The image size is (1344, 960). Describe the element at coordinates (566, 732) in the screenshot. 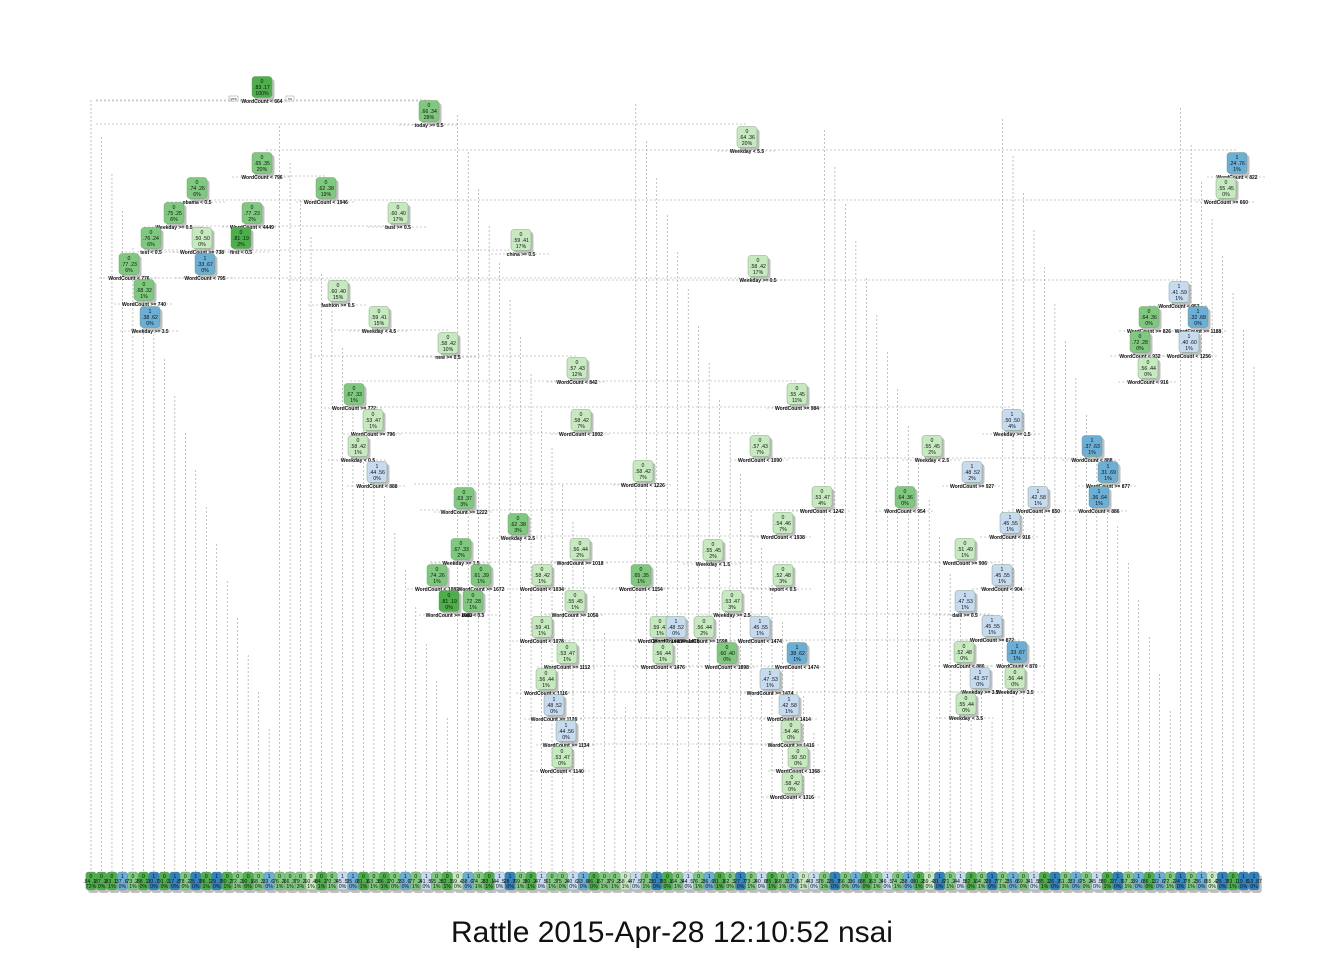

I see `node-probs: .44 .56` at that location.